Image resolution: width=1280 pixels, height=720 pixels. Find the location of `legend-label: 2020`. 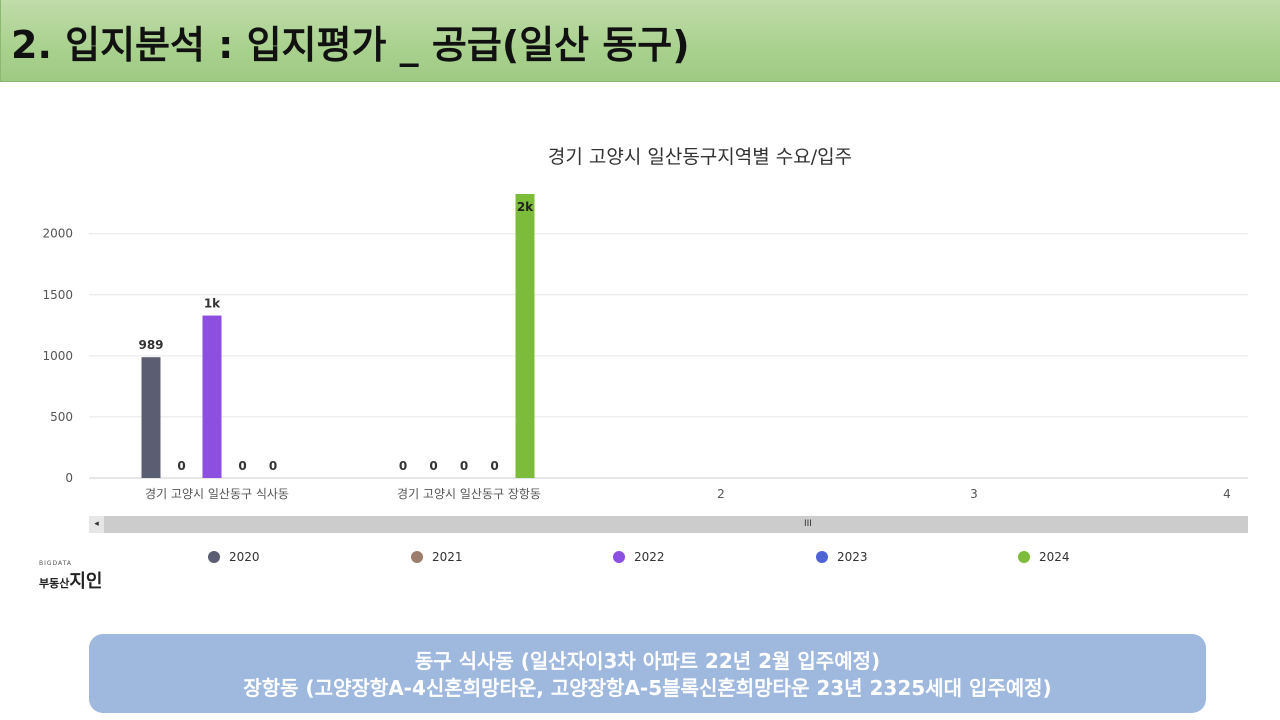

legend-label: 2020 is located at coordinates (244, 557).